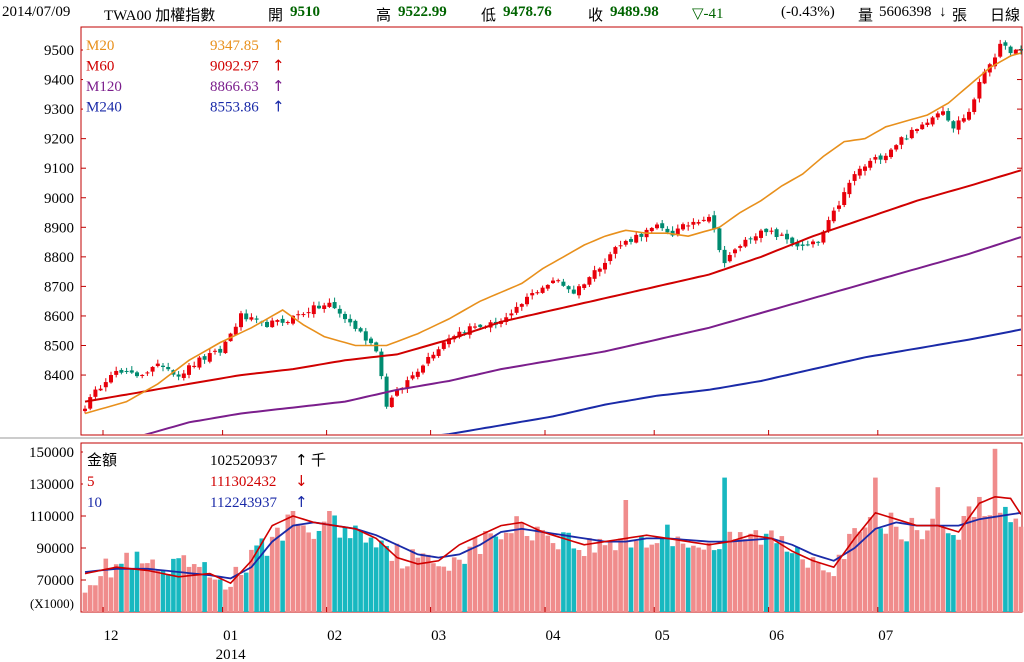 This screenshot has height=662, width=1024. Describe the element at coordinates (234, 87) in the screenshot. I see `legend-m120-value: 8866.63` at that location.